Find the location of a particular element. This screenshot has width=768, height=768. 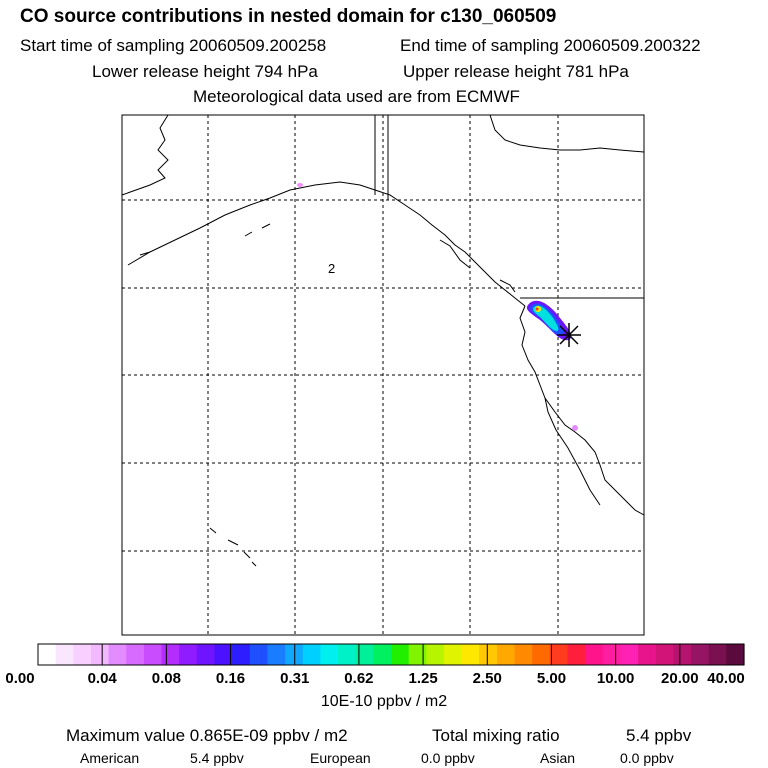

colorbar-tick-label: 0.16 is located at coordinates (230, 678).